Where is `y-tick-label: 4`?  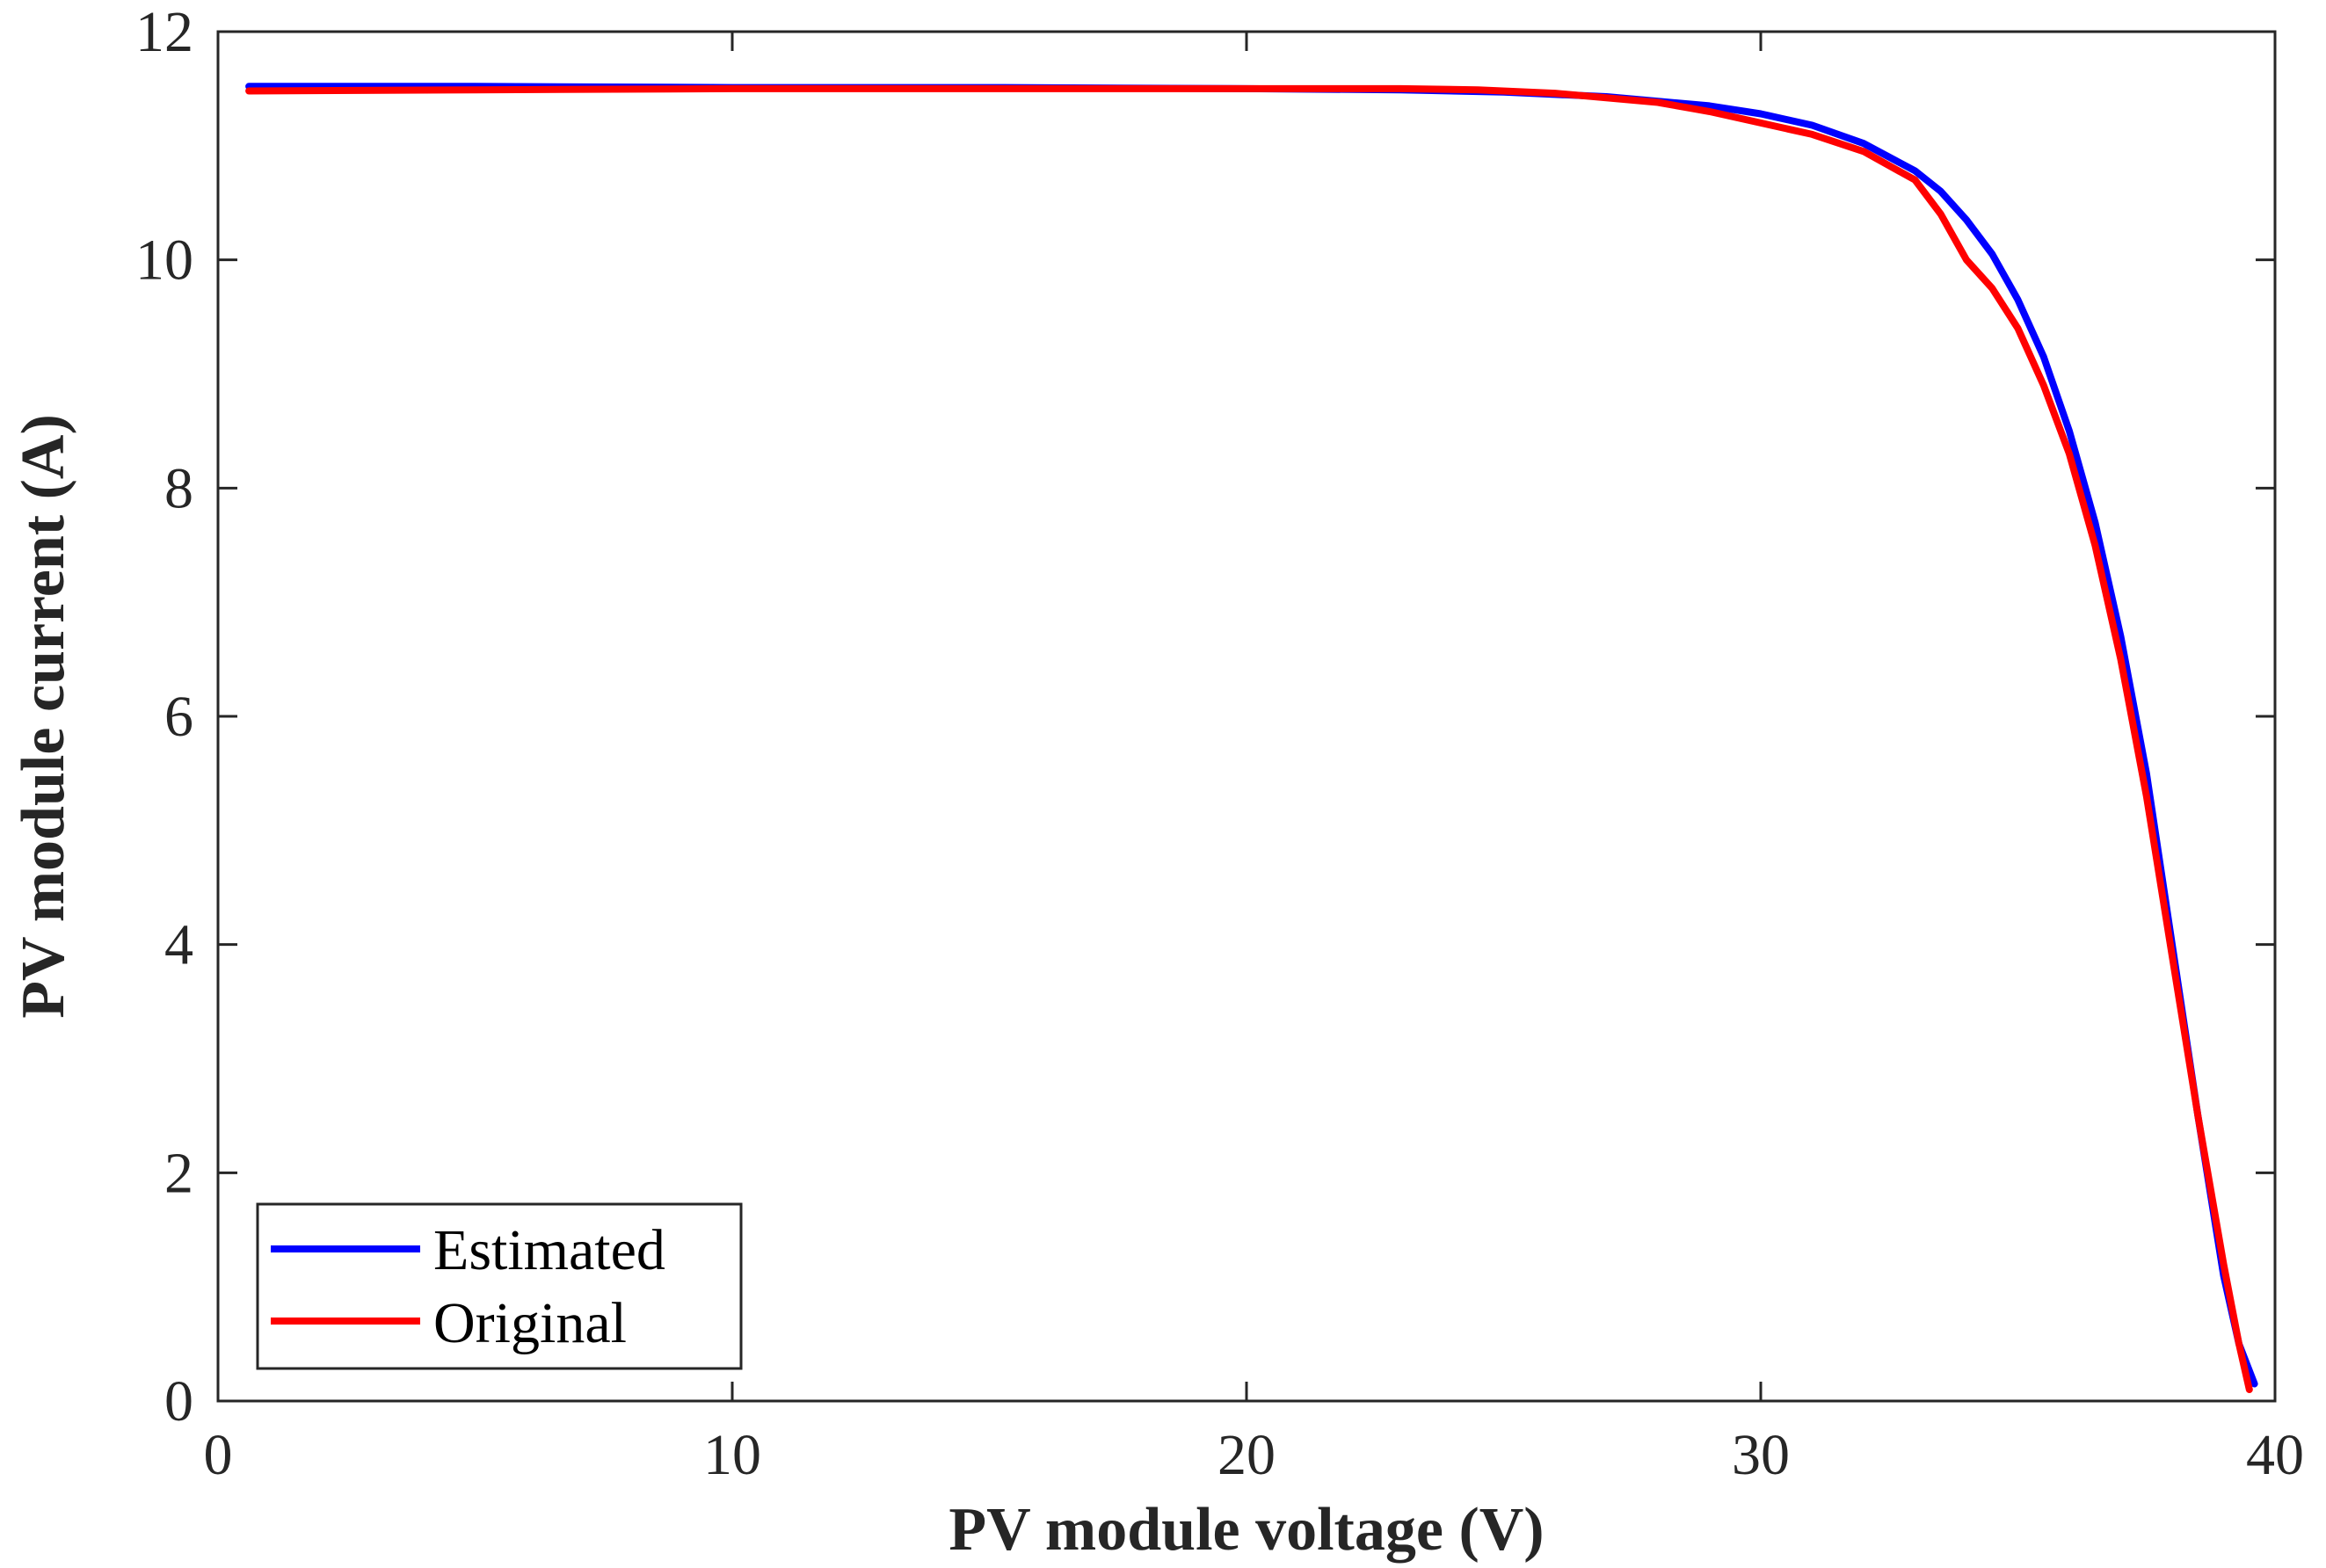 y-tick-label: 4 is located at coordinates (178, 945).